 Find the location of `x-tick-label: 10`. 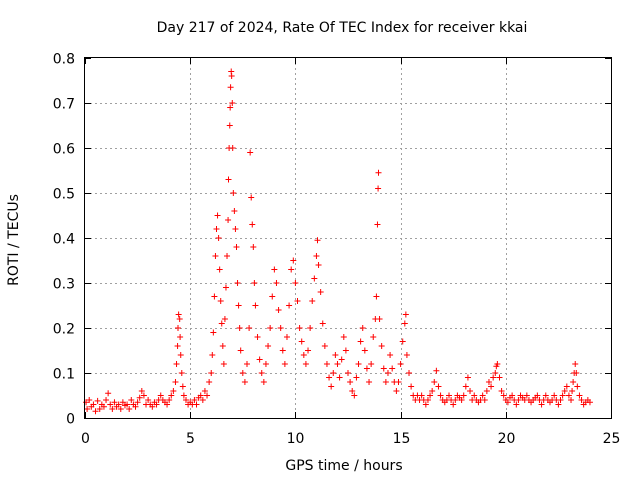

x-tick-label: 10 is located at coordinates (296, 439).